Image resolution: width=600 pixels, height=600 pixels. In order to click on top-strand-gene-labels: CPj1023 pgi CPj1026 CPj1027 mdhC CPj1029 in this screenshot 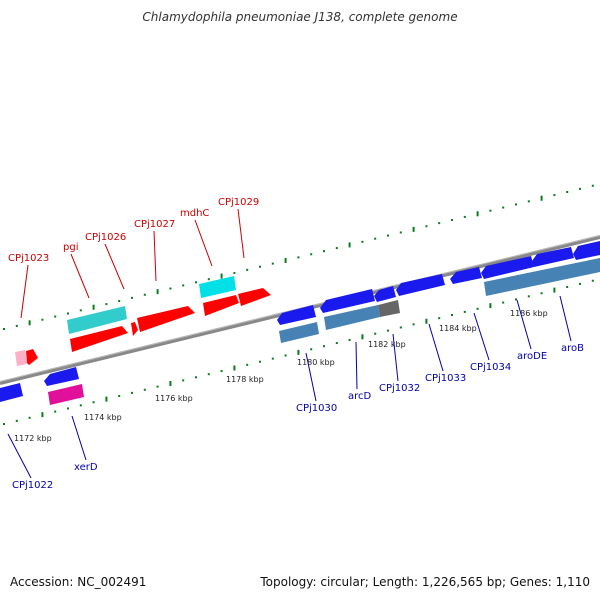, I will do `click(133, 230)`.